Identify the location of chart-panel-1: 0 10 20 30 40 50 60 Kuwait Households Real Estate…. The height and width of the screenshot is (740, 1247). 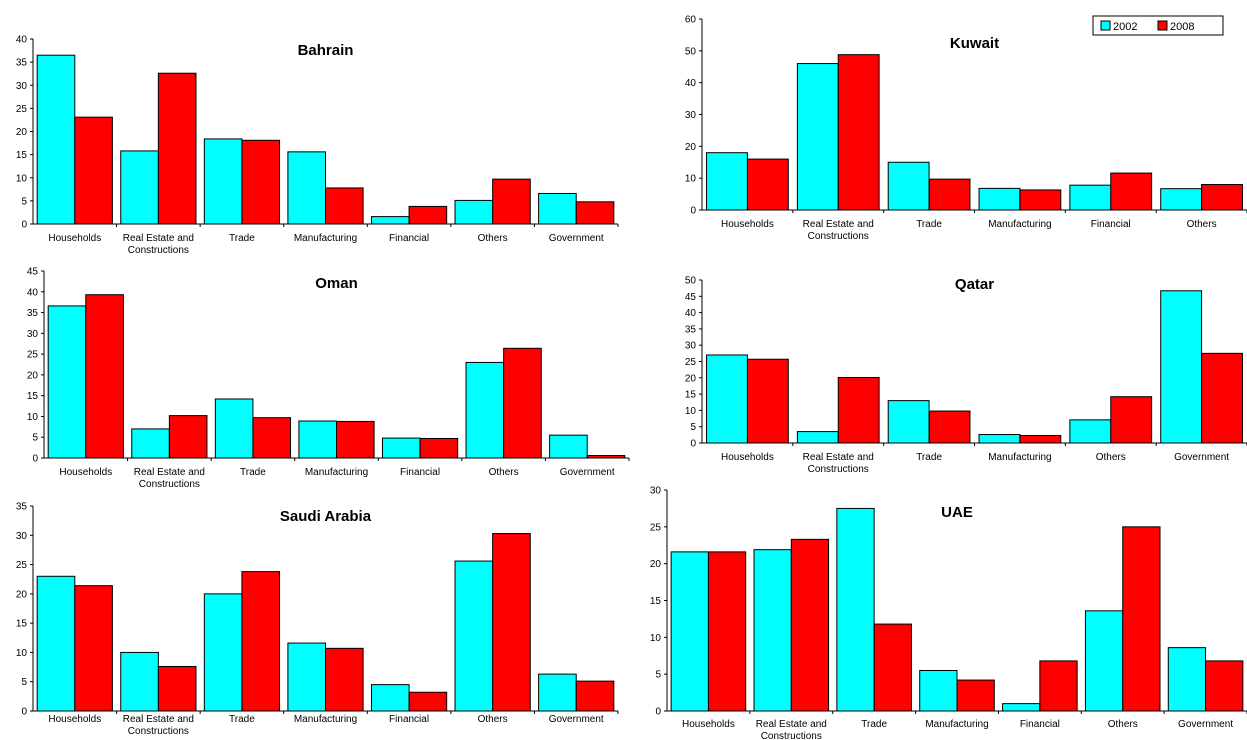
(966, 128).